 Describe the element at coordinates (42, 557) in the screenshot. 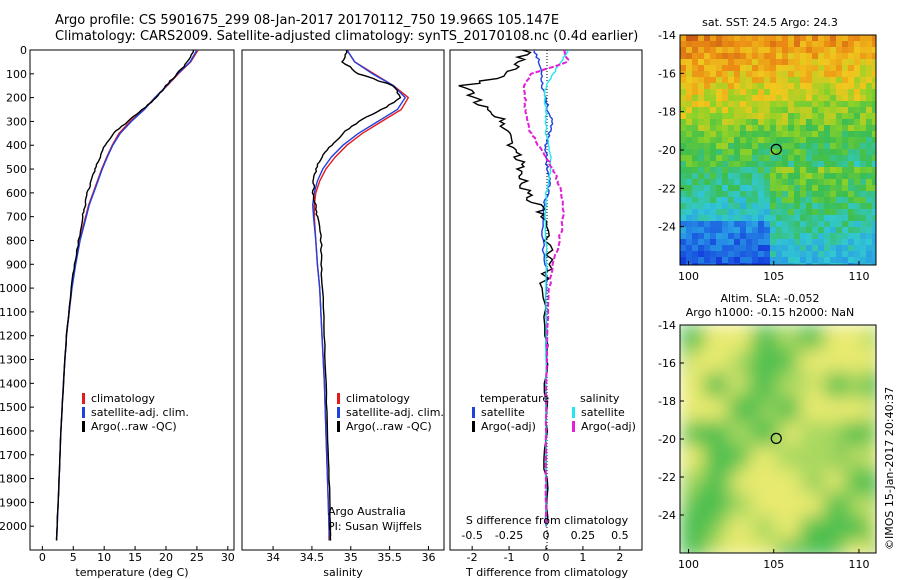

I see `temperature-tick-label: 0` at that location.